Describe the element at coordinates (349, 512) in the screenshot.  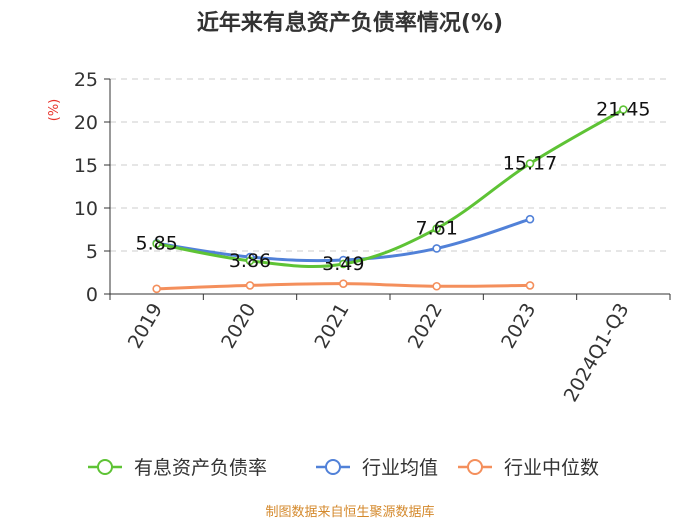
I see `source-note: 制图数据来自恒生聚源数据库` at that location.